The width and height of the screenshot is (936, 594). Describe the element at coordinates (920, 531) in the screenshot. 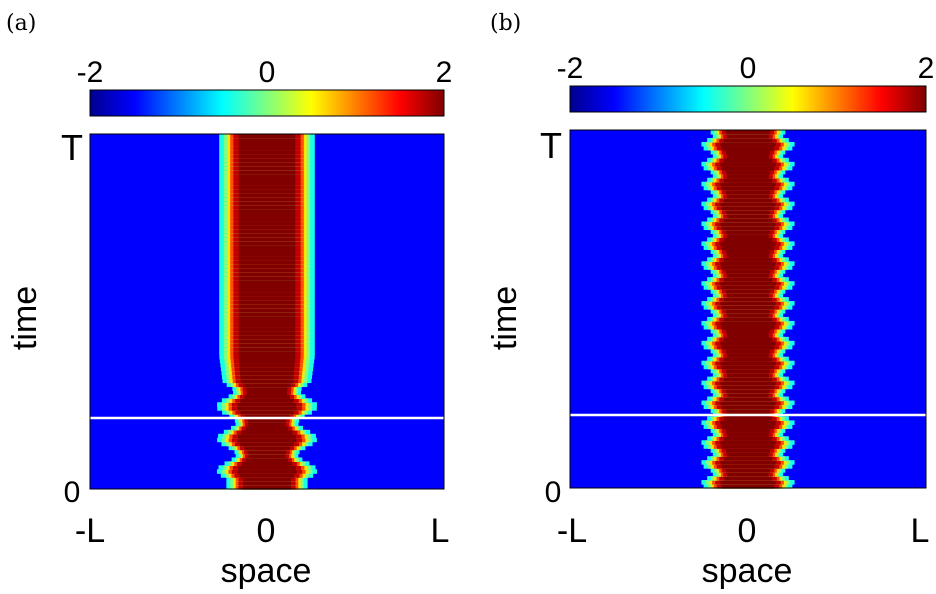

I see `x-tick-b-right: L` at that location.